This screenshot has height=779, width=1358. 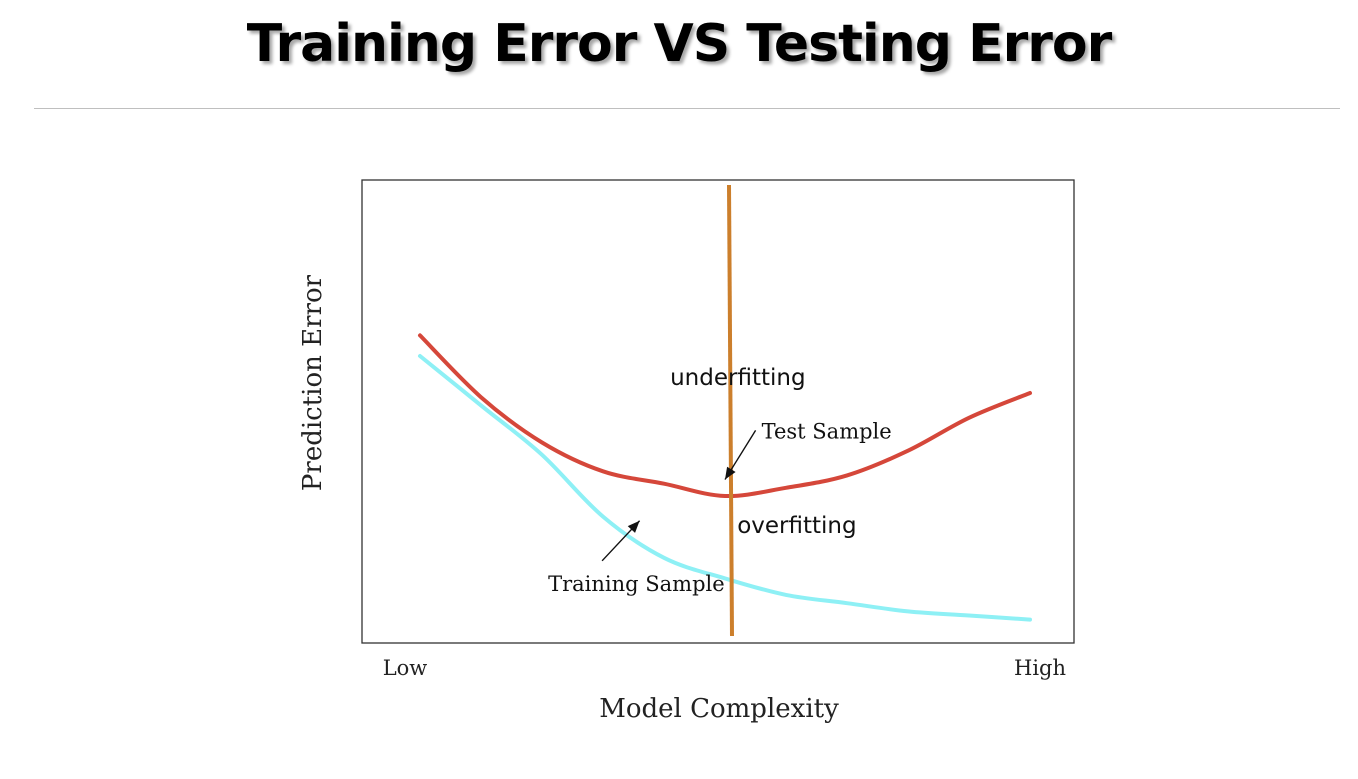 I want to click on annotation-test-sample: Test Sample, so click(x=827, y=431).